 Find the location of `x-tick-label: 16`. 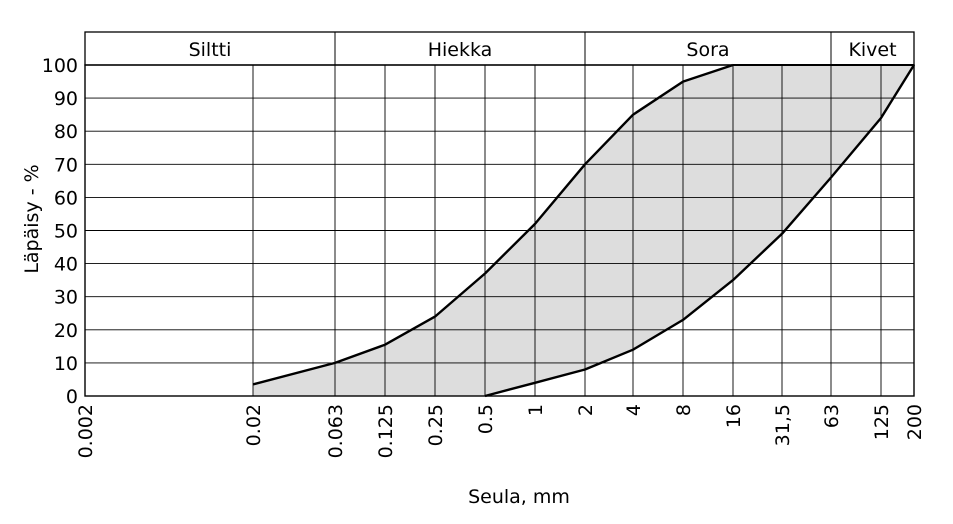

x-tick-label: 16 is located at coordinates (734, 416).